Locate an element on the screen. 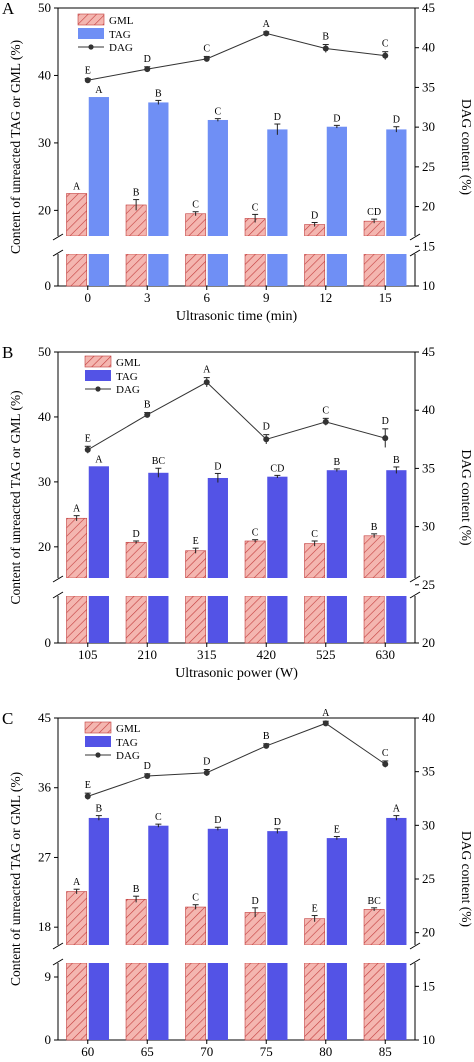 The width and height of the screenshot is (474, 1062). x-tick-label: 525 is located at coordinates (326, 654).